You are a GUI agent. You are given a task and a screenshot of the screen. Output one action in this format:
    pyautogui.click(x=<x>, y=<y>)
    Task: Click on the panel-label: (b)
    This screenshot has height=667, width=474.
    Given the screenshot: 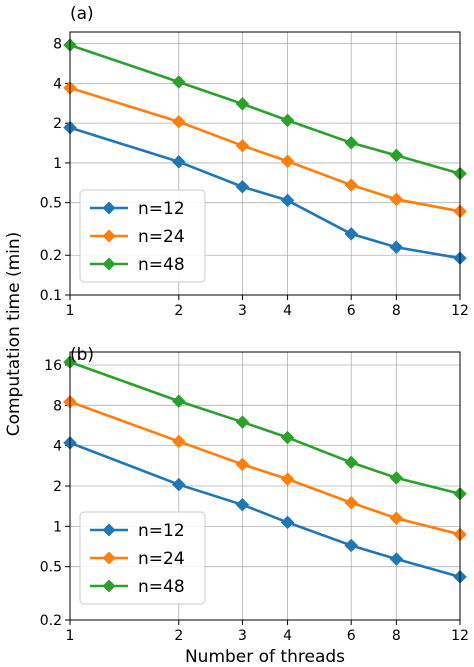 What is the action you would take?
    pyautogui.click(x=82, y=355)
    